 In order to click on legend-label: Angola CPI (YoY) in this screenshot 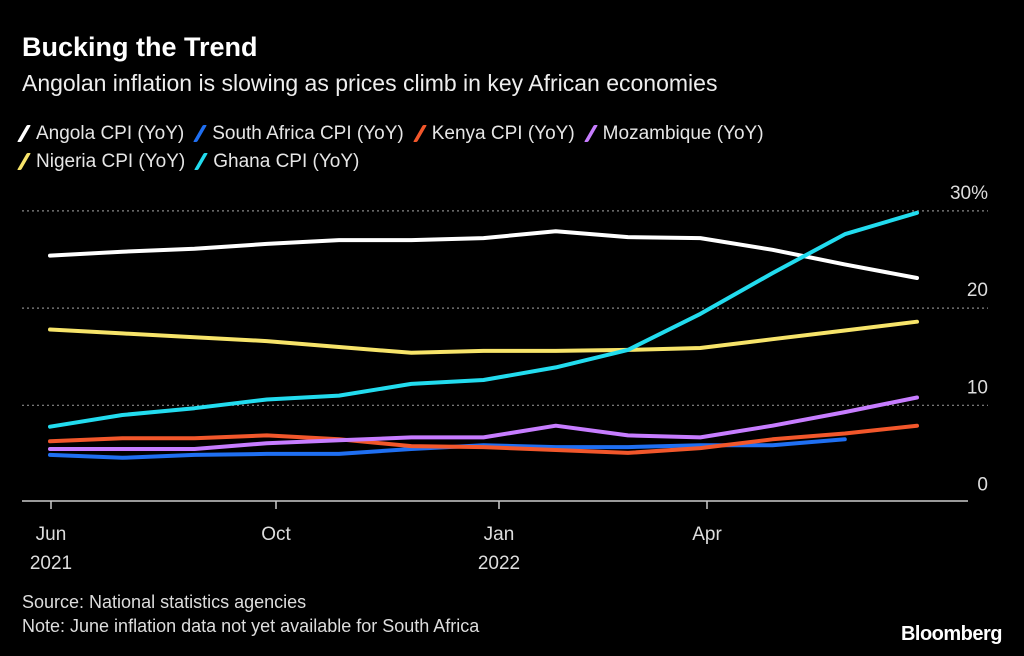, I will do `click(110, 133)`.